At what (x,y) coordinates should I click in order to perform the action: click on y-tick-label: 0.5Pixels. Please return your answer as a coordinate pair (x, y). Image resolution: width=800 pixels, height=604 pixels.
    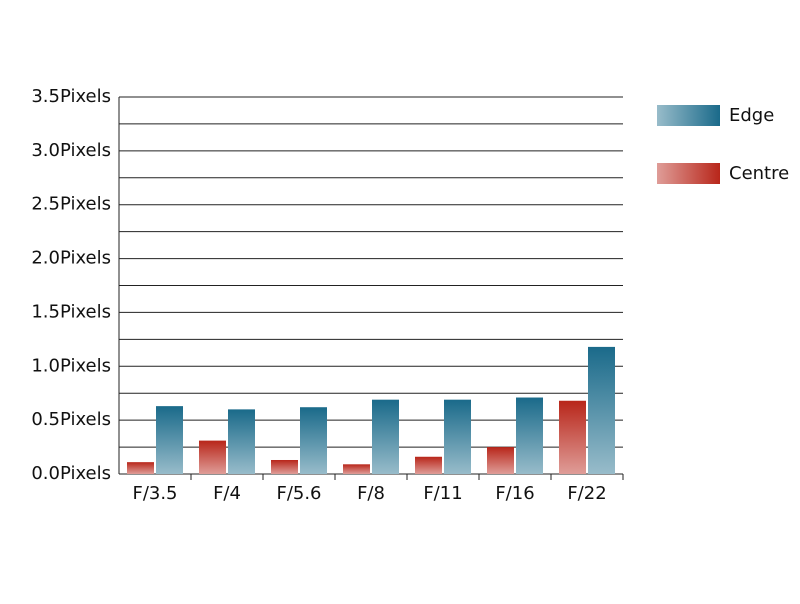
    Looking at the image, I should click on (71, 419).